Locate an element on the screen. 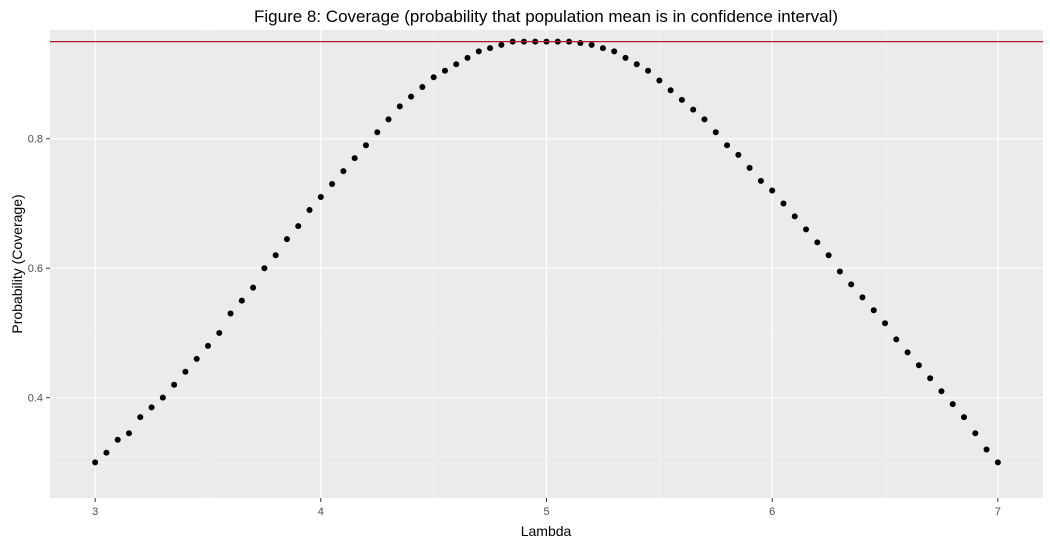 This screenshot has height=546, width=1050. y-tick-label: 0.8 is located at coordinates (35, 140).